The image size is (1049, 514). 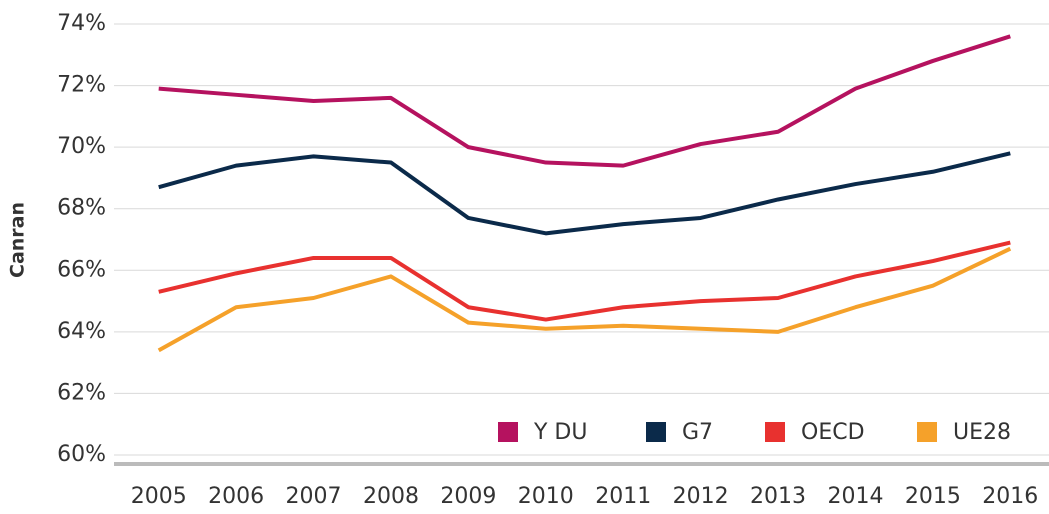 I want to click on y-tick-label: 70%, so click(x=81, y=146).